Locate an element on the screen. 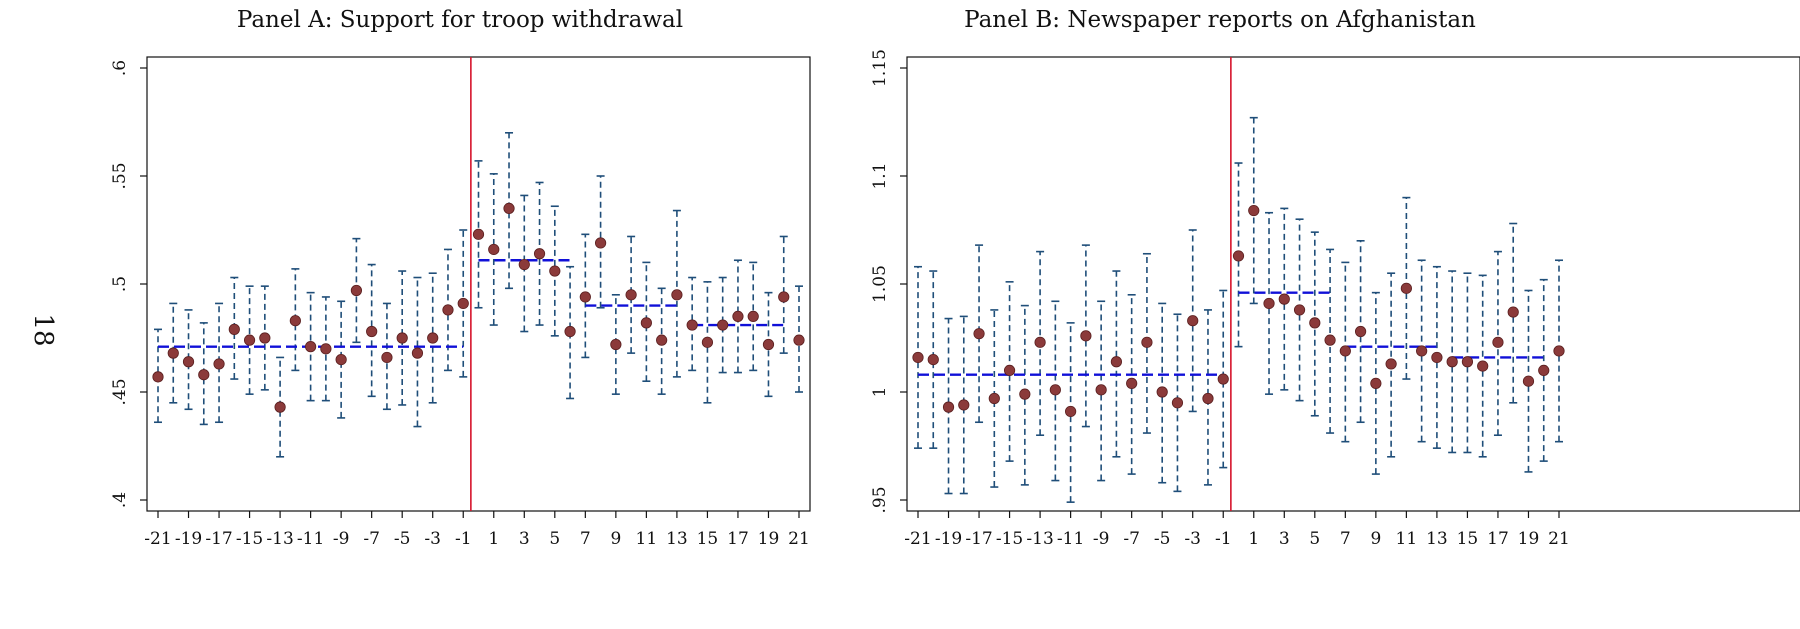 This screenshot has height=629, width=1800. y-tick-label: 1.1 is located at coordinates (880, 175).